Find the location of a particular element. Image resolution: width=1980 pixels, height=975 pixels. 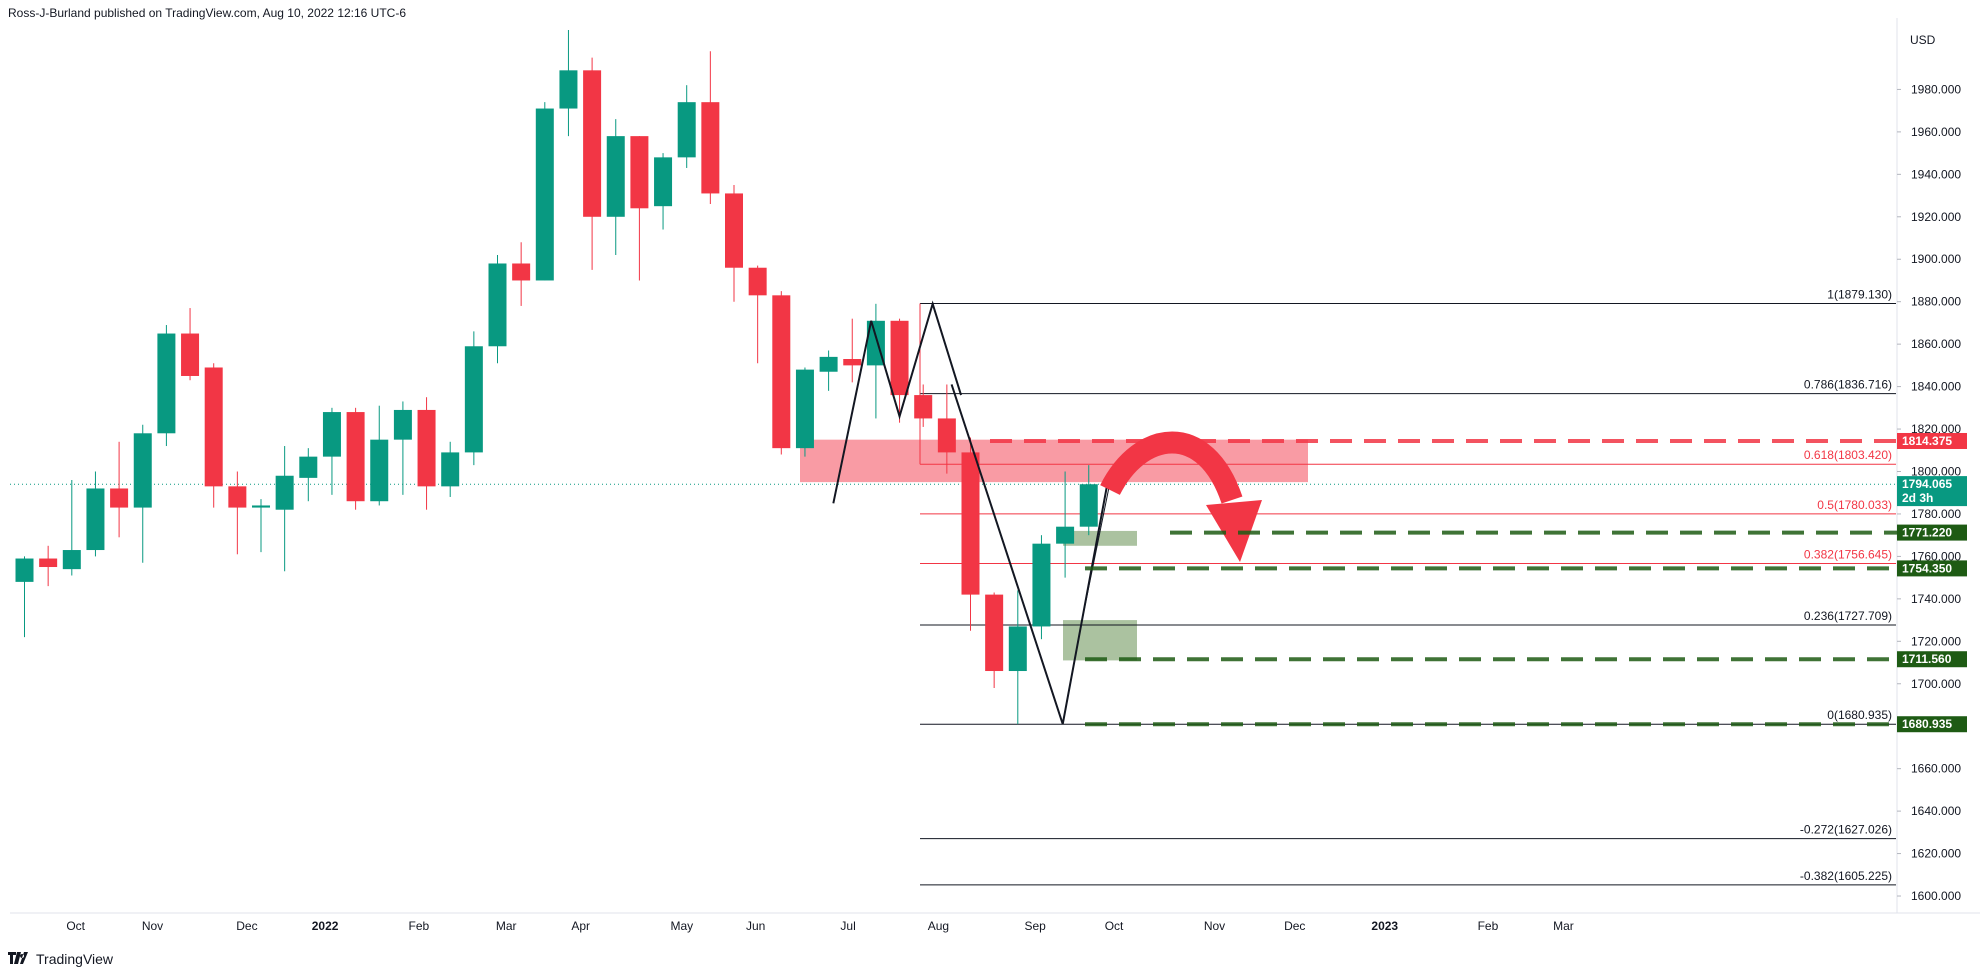

x-tick-label: May is located at coordinates (681, 926).